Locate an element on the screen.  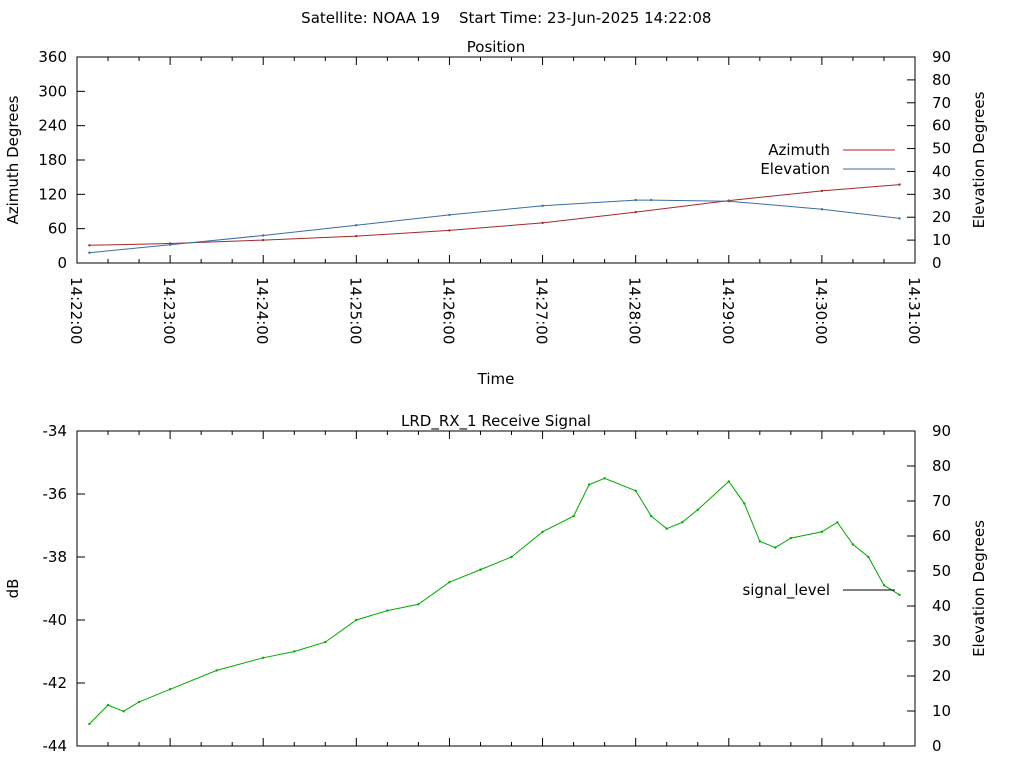
x-tick-label: 14:31:00 is located at coordinates (914, 310).